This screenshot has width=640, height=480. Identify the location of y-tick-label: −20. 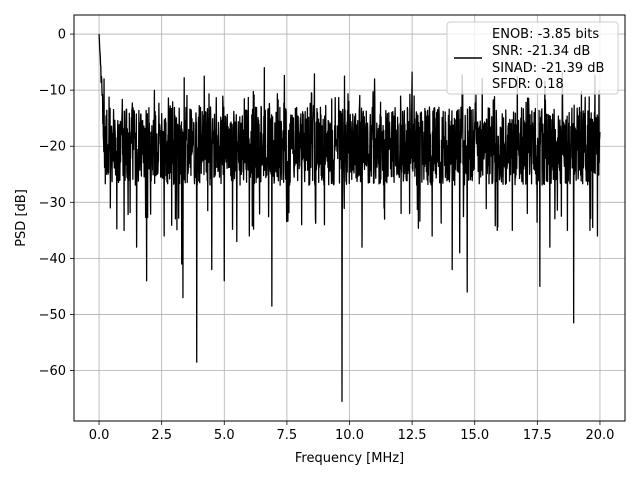
(52, 147).